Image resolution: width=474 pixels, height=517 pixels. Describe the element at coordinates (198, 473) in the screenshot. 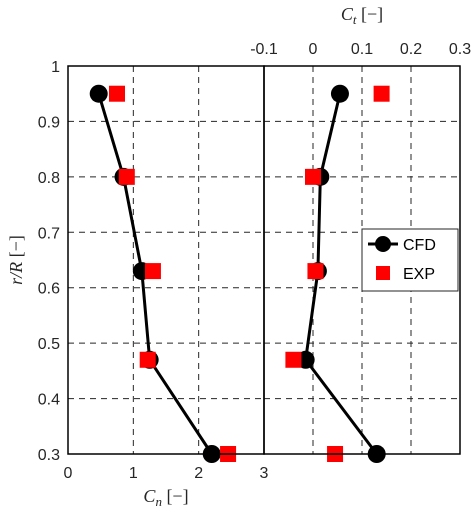

I see `left-x-tick-label: 2` at that location.